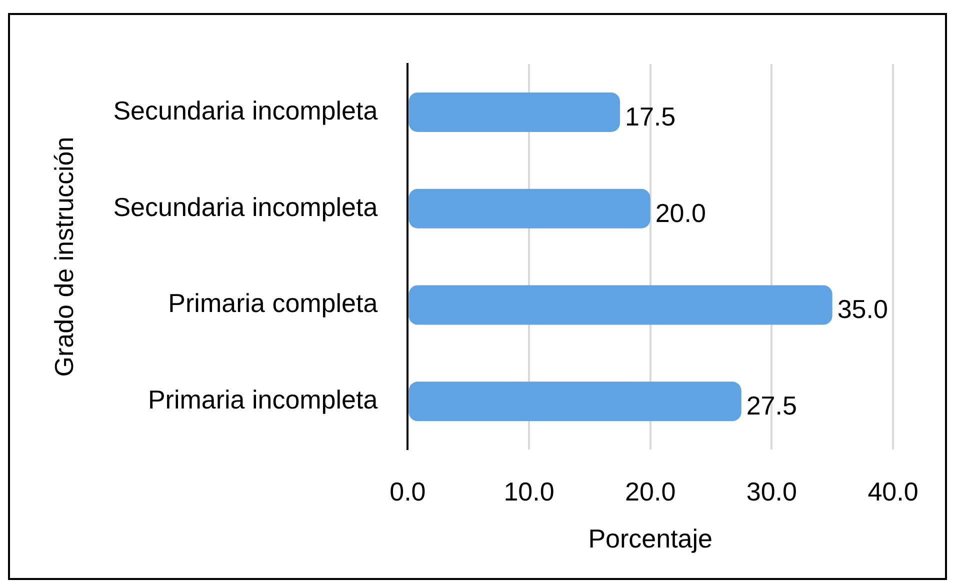  What do you see at coordinates (650, 116) in the screenshot?
I see `data-label: 17.5` at bounding box center [650, 116].